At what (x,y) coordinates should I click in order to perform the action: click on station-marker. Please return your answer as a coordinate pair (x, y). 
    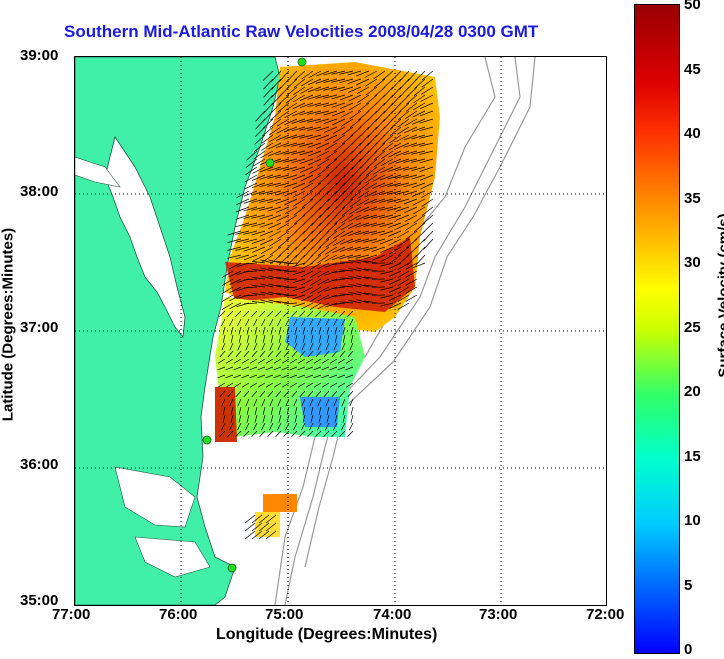
    Looking at the image, I should click on (207, 440).